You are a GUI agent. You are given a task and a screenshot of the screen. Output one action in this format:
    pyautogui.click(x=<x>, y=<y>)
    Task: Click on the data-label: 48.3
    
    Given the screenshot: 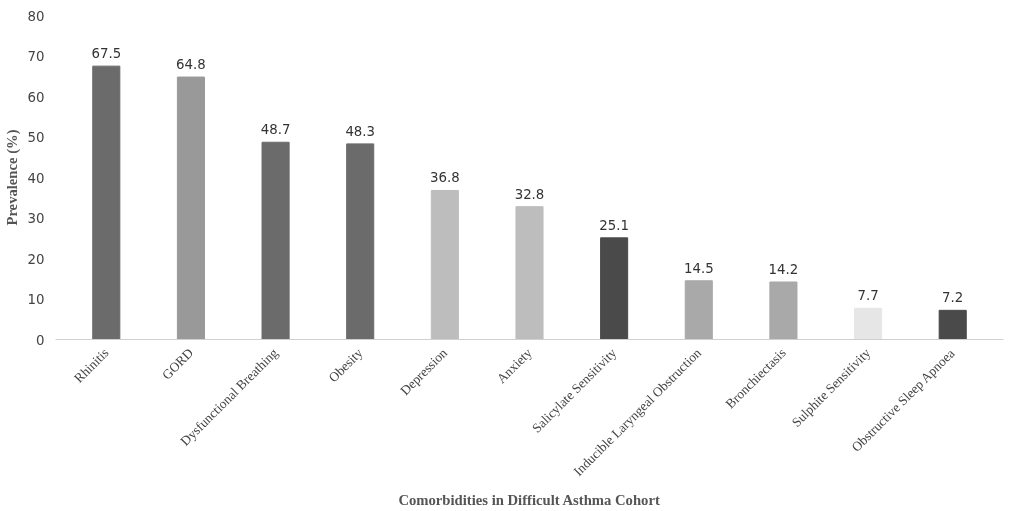 What is the action you would take?
    pyautogui.click(x=360, y=131)
    